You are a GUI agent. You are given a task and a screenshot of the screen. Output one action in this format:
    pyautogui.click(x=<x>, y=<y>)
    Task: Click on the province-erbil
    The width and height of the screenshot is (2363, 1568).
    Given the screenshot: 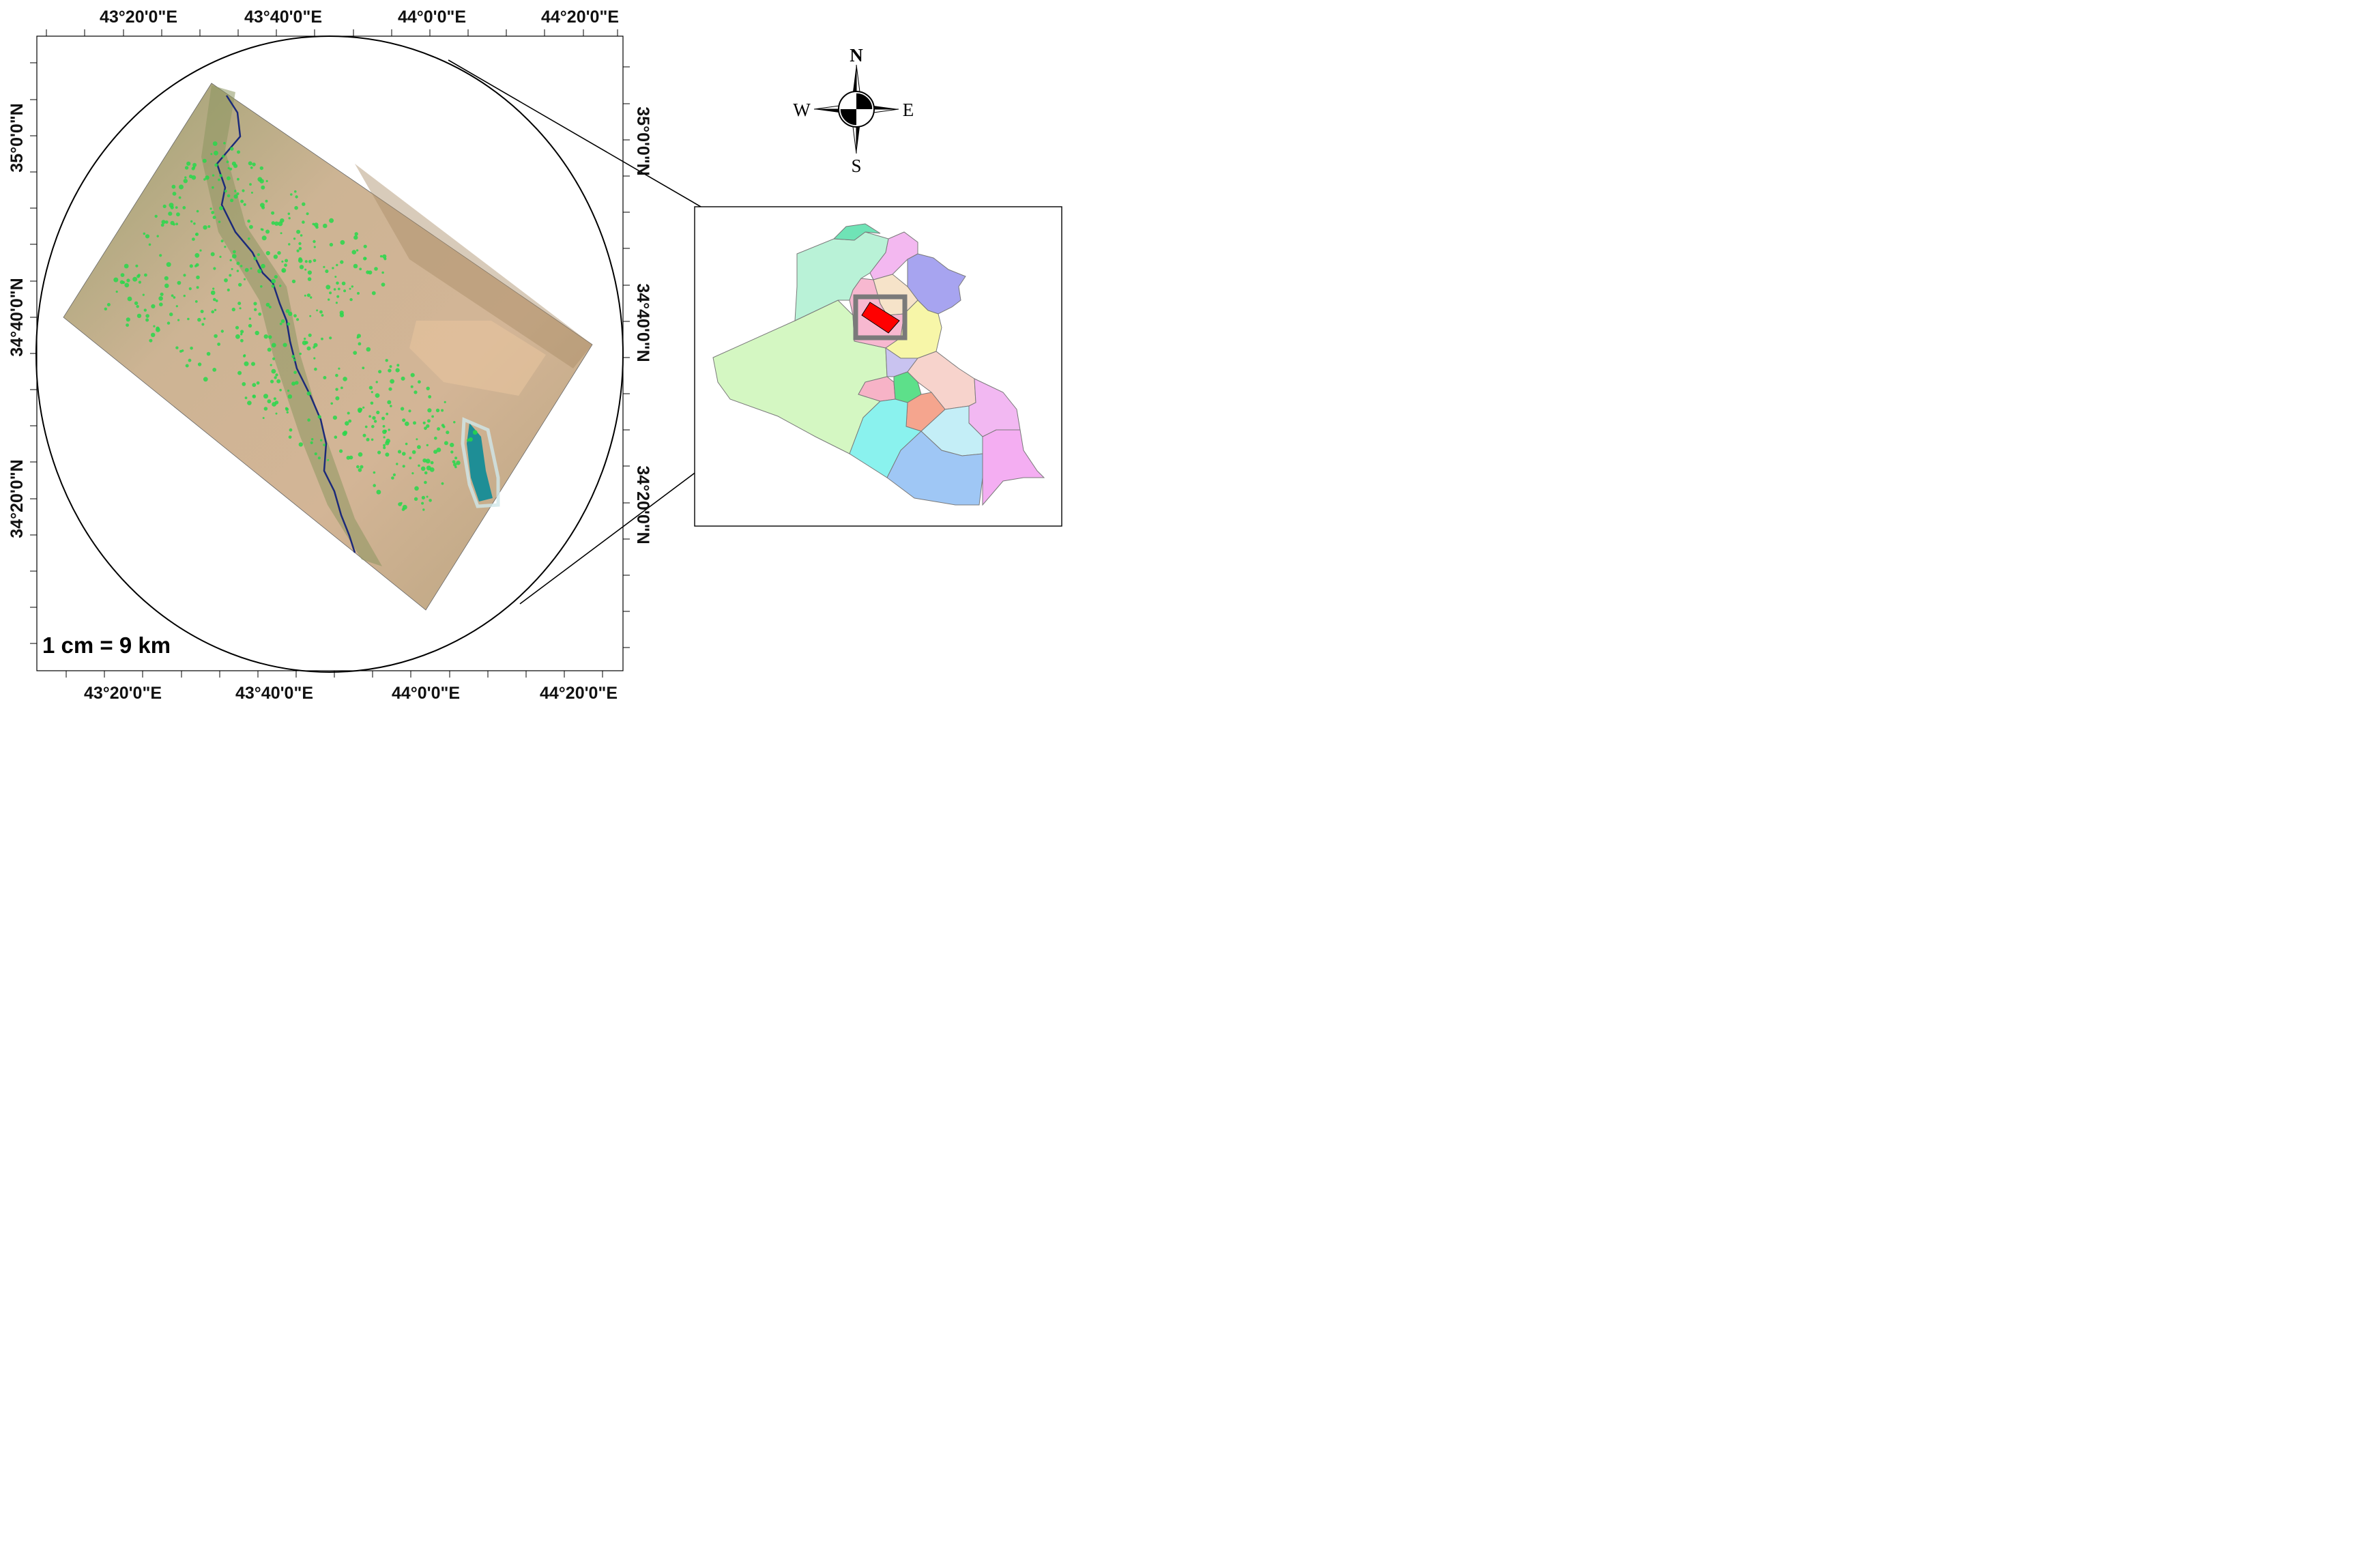 What is the action you would take?
    pyautogui.click(x=893, y=256)
    